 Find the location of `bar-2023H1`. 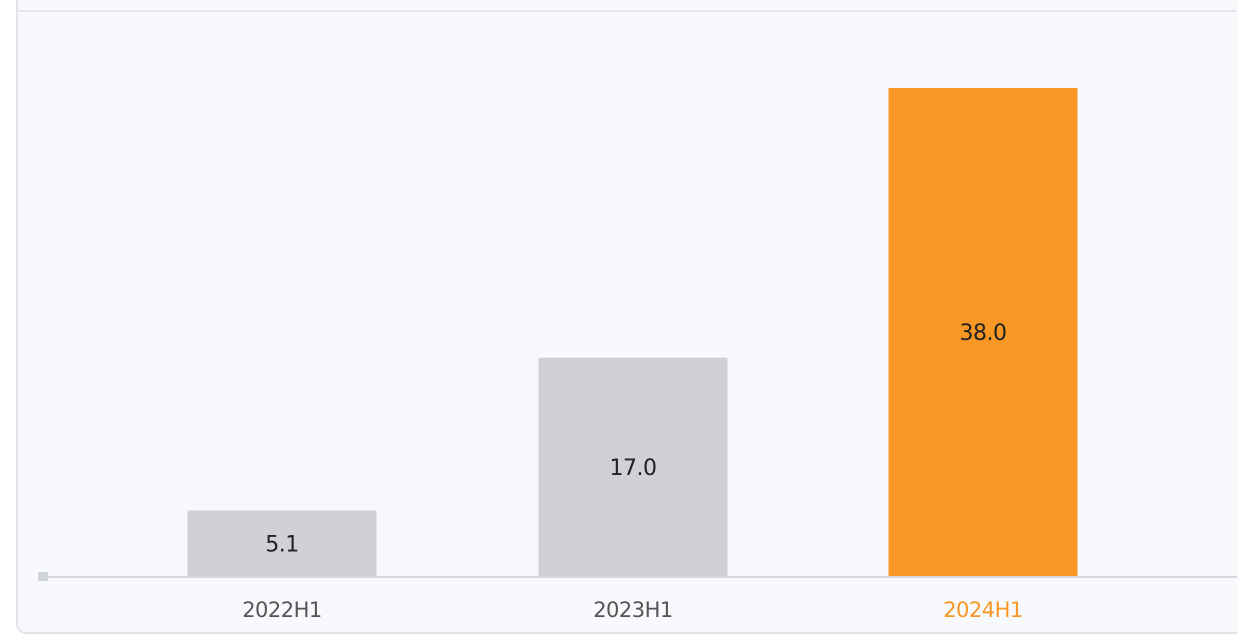

bar-2023H1 is located at coordinates (633, 466).